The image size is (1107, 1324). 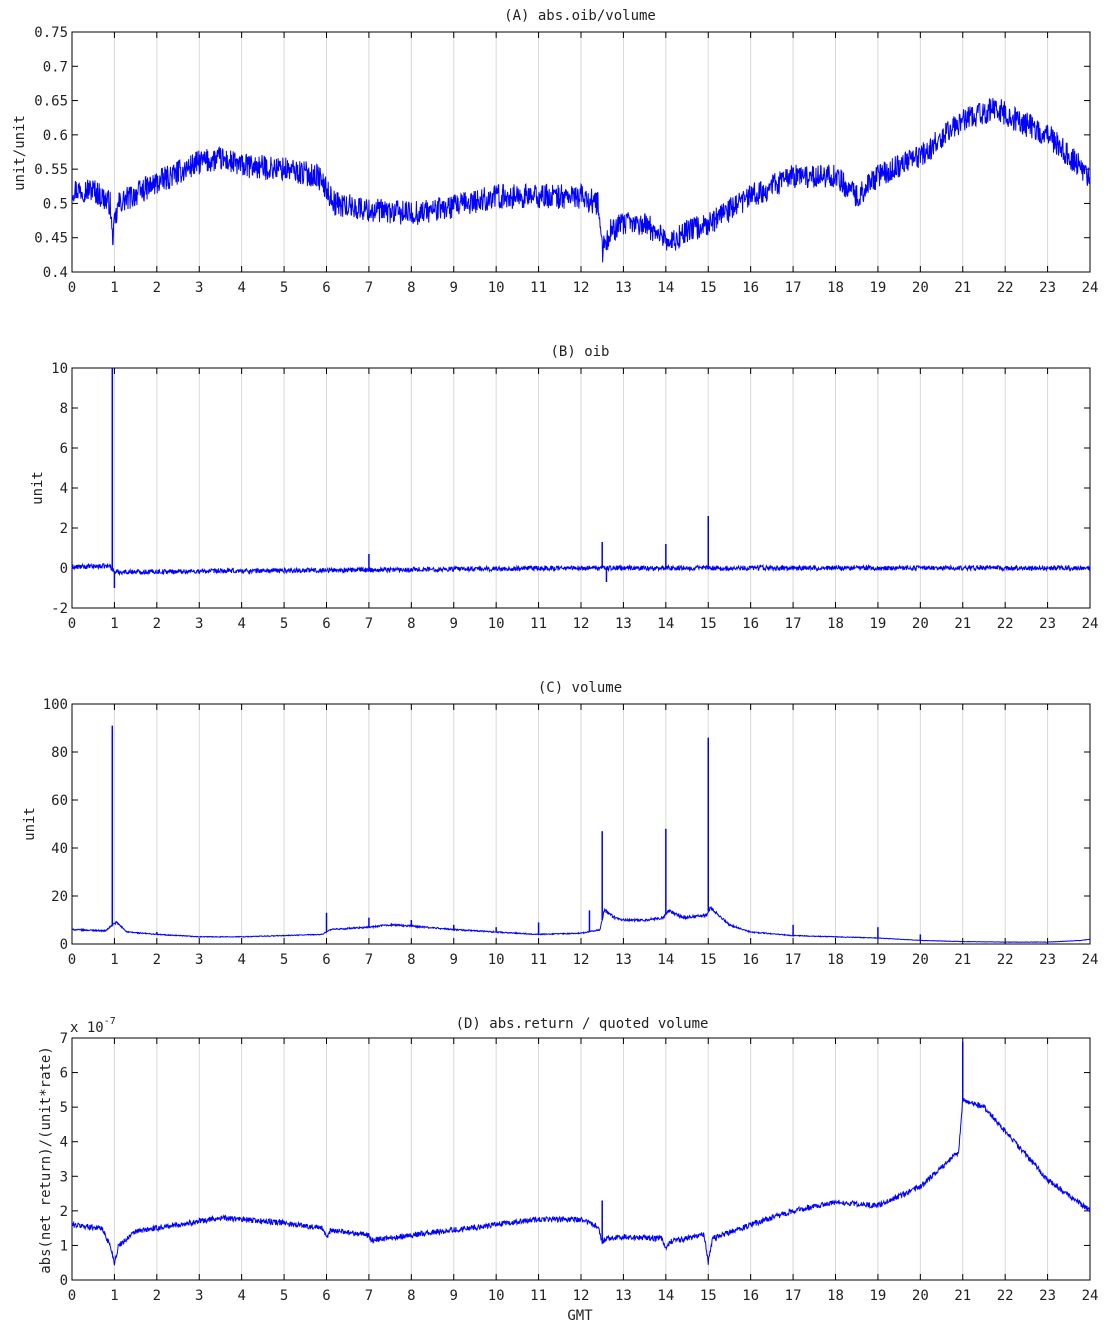 What do you see at coordinates (581, 924) in the screenshot?
I see `panel-c-series-line` at bounding box center [581, 924].